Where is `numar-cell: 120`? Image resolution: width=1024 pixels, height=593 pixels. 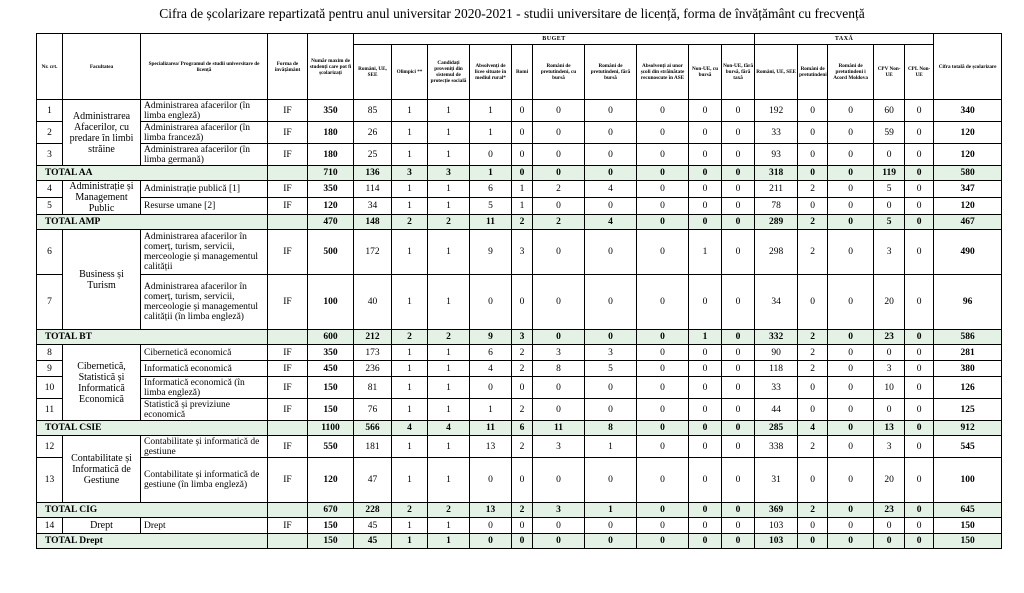
numar-cell: 120 is located at coordinates (330, 206).